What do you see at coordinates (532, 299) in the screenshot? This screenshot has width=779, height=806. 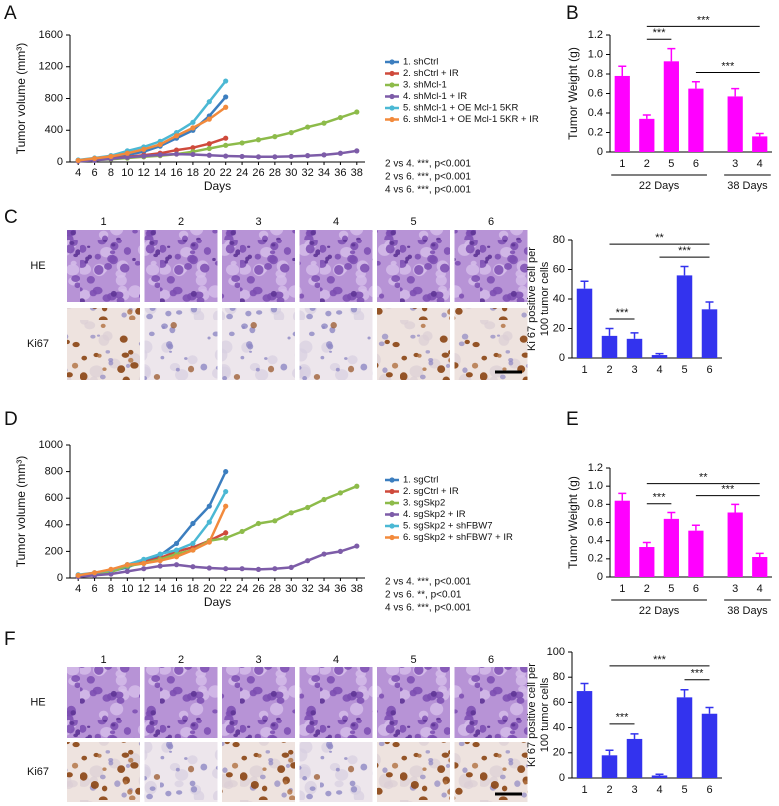 I see `y-axis-label: Ki 67 positive cell per` at bounding box center [532, 299].